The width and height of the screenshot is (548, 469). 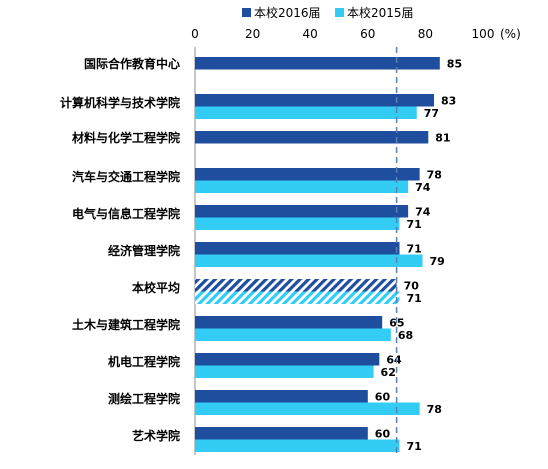 What do you see at coordinates (437, 261) in the screenshot?
I see `data-label: 79` at bounding box center [437, 261].